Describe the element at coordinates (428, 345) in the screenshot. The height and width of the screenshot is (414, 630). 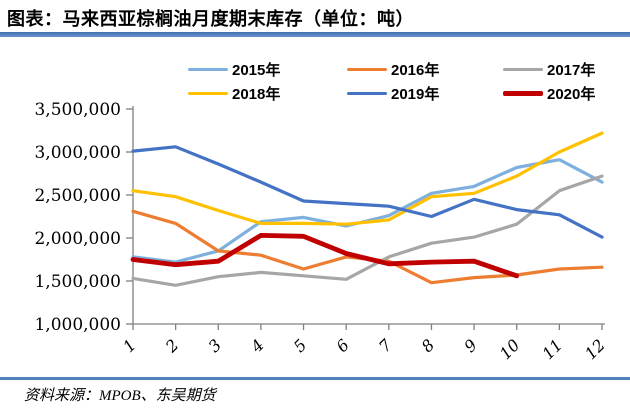
I see `x-axis-label: 8` at that location.